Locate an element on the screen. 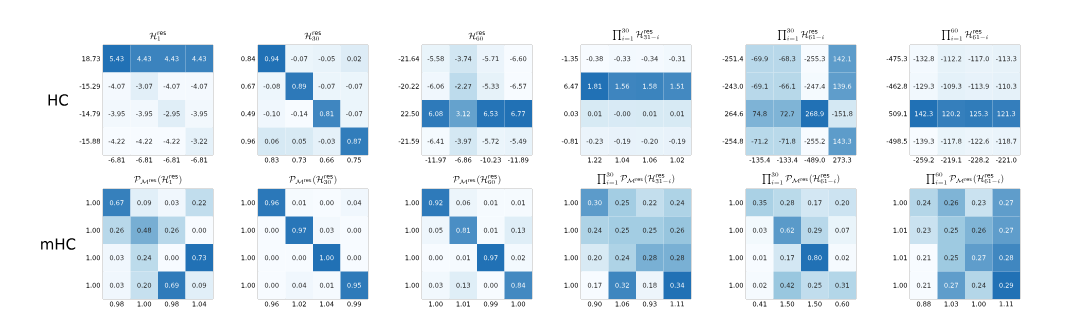 This screenshot has height=328, width=1080. y-axis-title: mHC is located at coordinates (58, 244).